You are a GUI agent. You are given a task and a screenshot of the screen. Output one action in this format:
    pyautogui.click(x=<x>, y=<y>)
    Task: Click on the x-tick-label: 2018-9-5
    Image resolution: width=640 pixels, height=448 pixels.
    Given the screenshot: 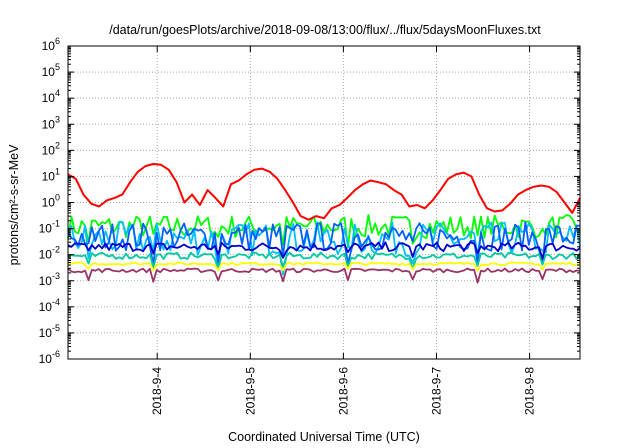 What is the action you would take?
    pyautogui.click(x=250, y=391)
    